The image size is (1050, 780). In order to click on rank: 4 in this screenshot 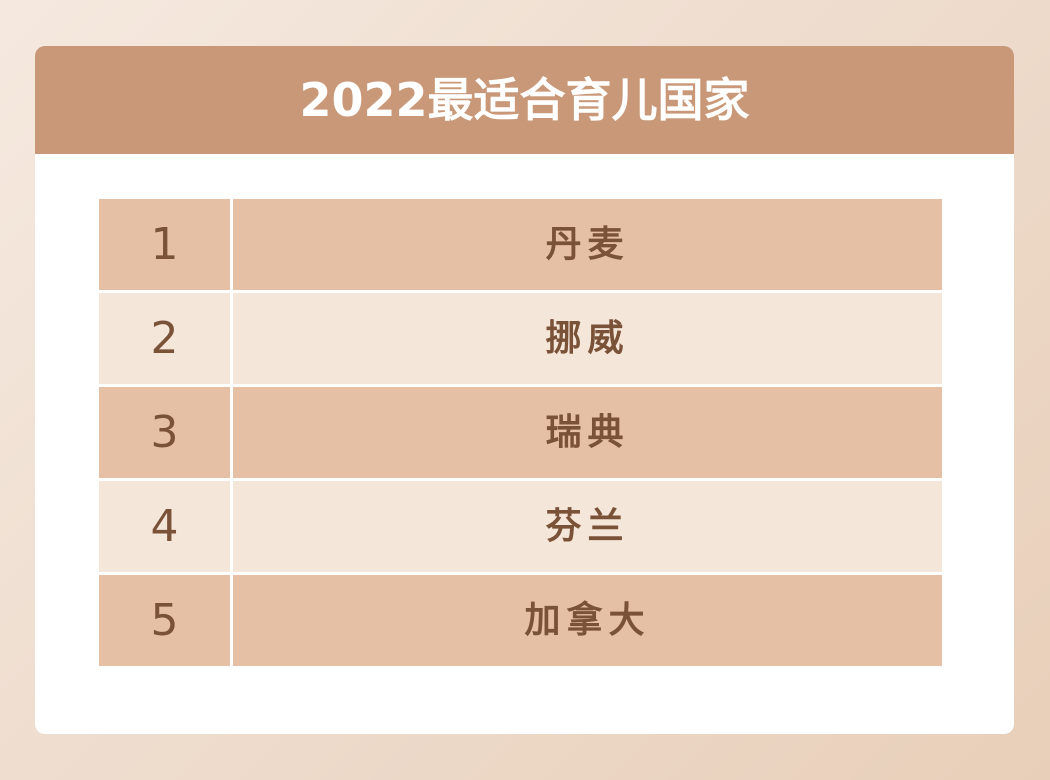, I will do `click(166, 526)`.